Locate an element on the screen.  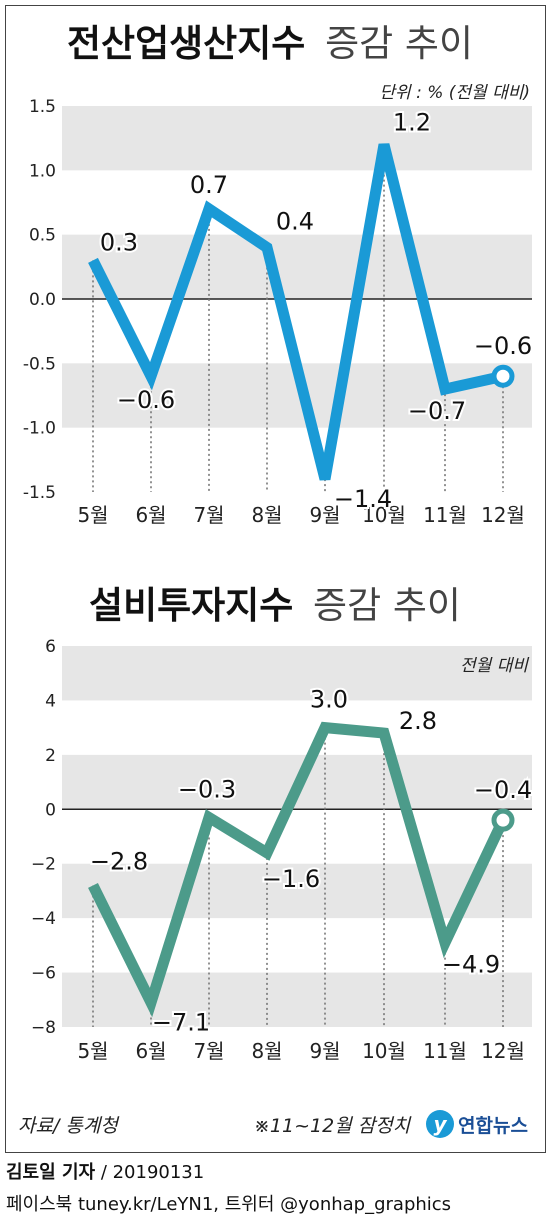
y-tick-label: 0.0 is located at coordinates (42, 300).